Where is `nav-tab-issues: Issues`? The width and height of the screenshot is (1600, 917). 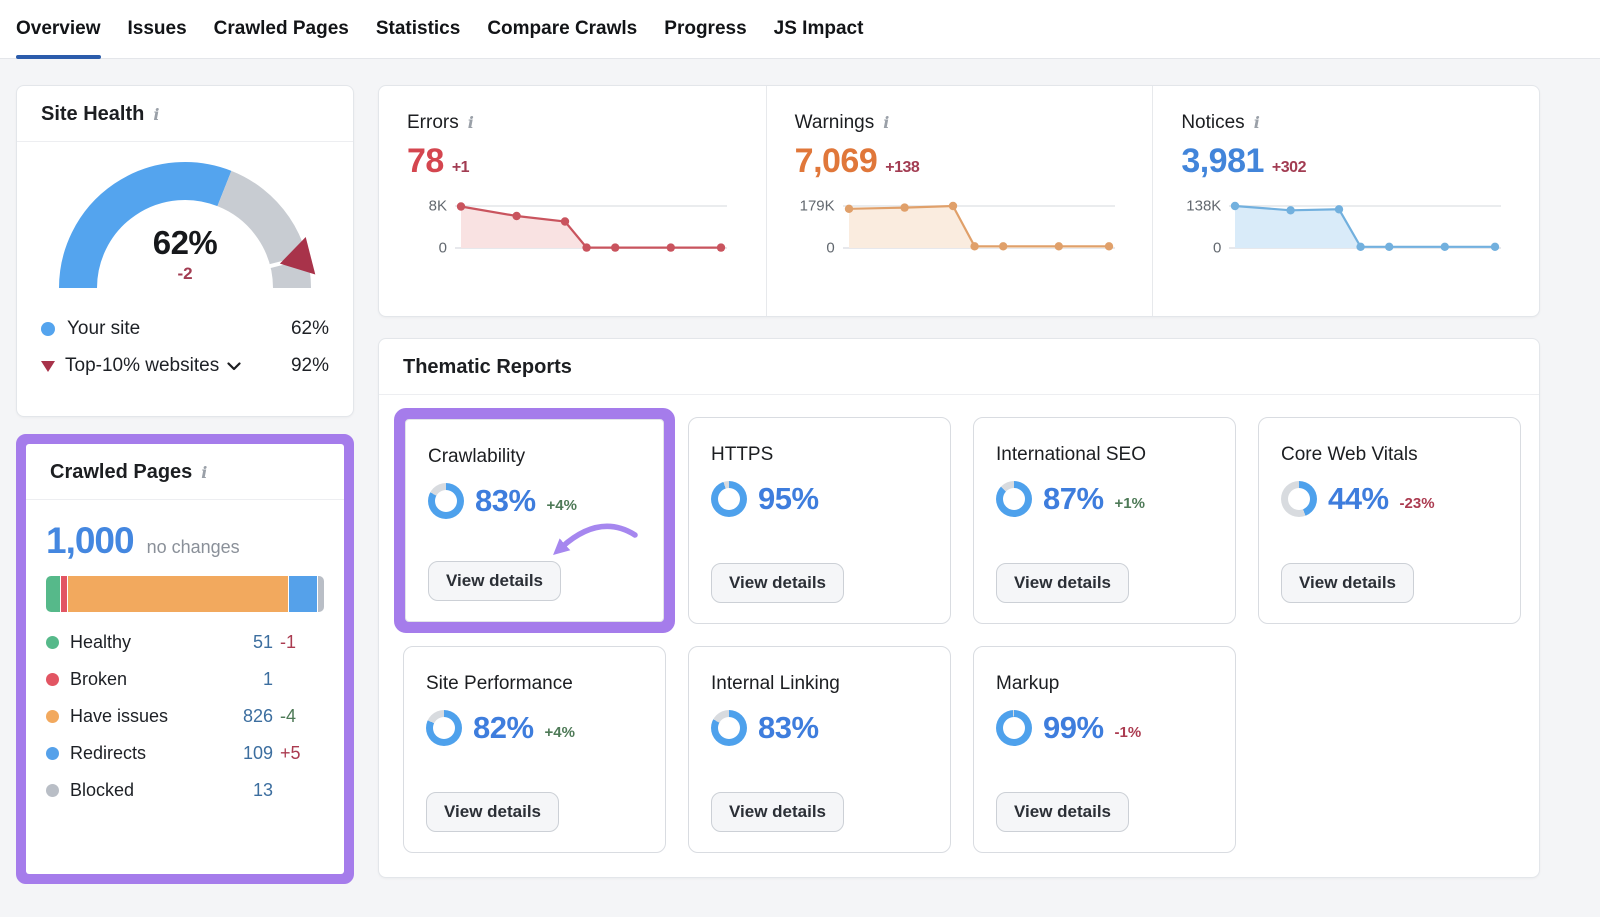 nav-tab-issues: Issues is located at coordinates (157, 28).